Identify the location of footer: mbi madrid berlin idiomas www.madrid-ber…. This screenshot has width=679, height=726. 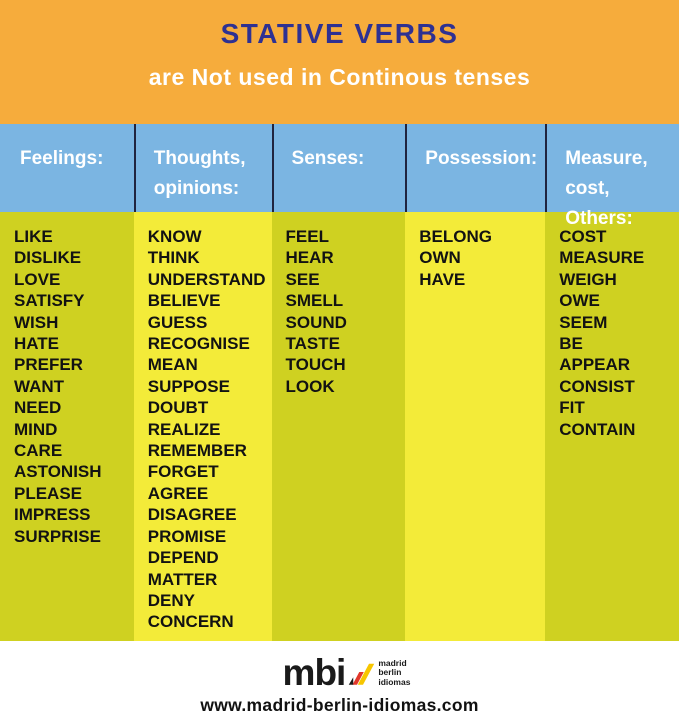
(339, 683).